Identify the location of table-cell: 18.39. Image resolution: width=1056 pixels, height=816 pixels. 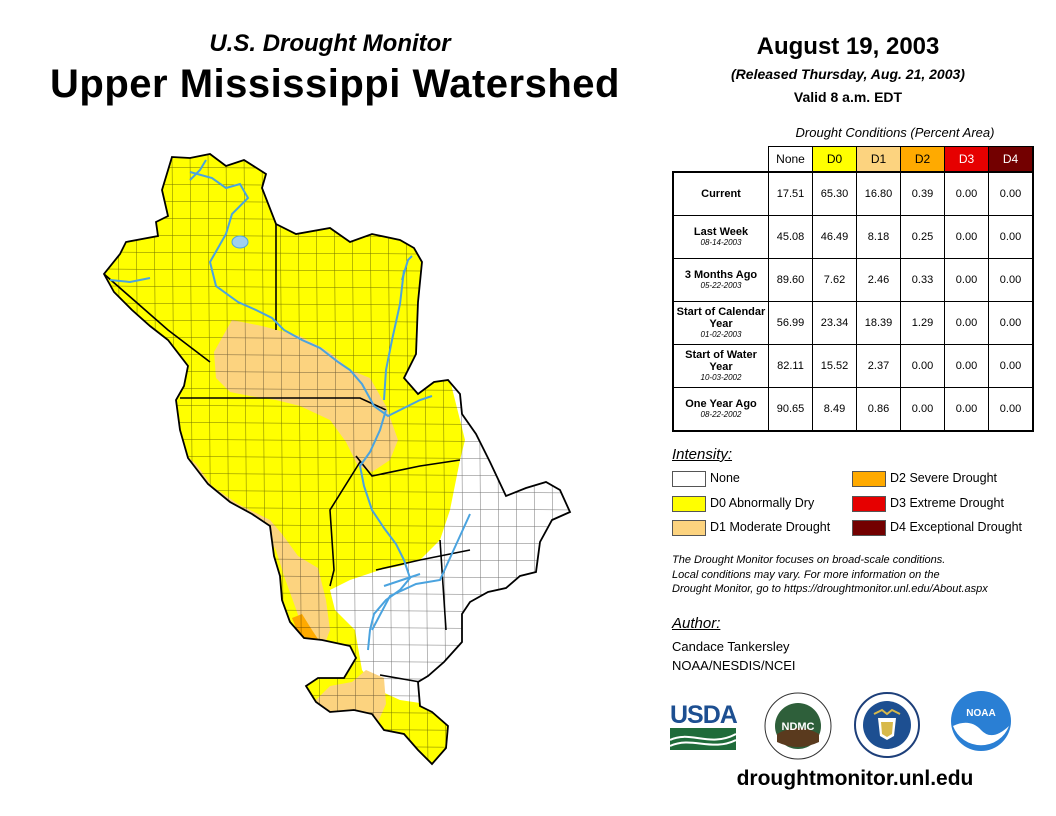
(878, 323).